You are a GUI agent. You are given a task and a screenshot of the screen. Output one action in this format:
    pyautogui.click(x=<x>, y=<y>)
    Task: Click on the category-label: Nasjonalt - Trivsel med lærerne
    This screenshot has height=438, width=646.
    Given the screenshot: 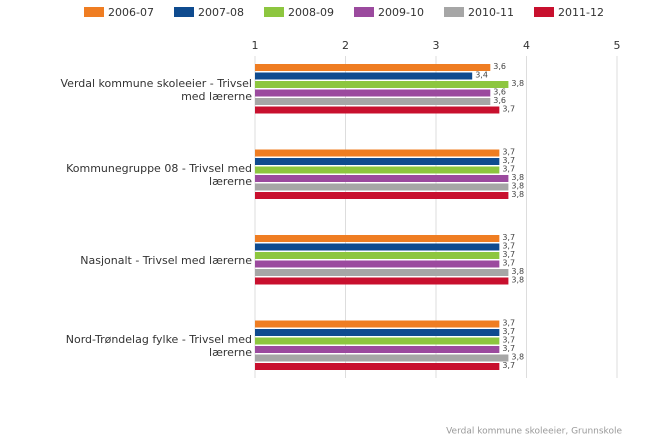 What is the action you would take?
    pyautogui.click(x=166, y=260)
    